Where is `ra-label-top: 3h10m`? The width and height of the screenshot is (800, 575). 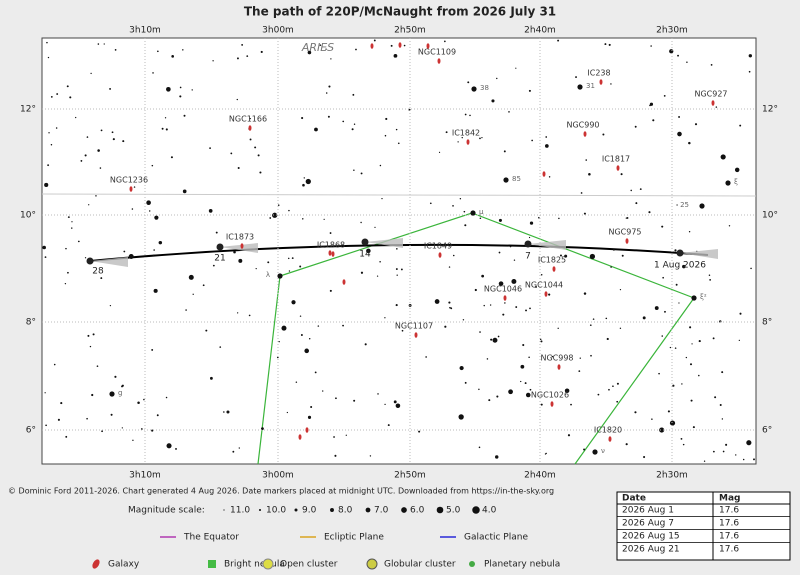
ra-label-top: 3h10m is located at coordinates (145, 31).